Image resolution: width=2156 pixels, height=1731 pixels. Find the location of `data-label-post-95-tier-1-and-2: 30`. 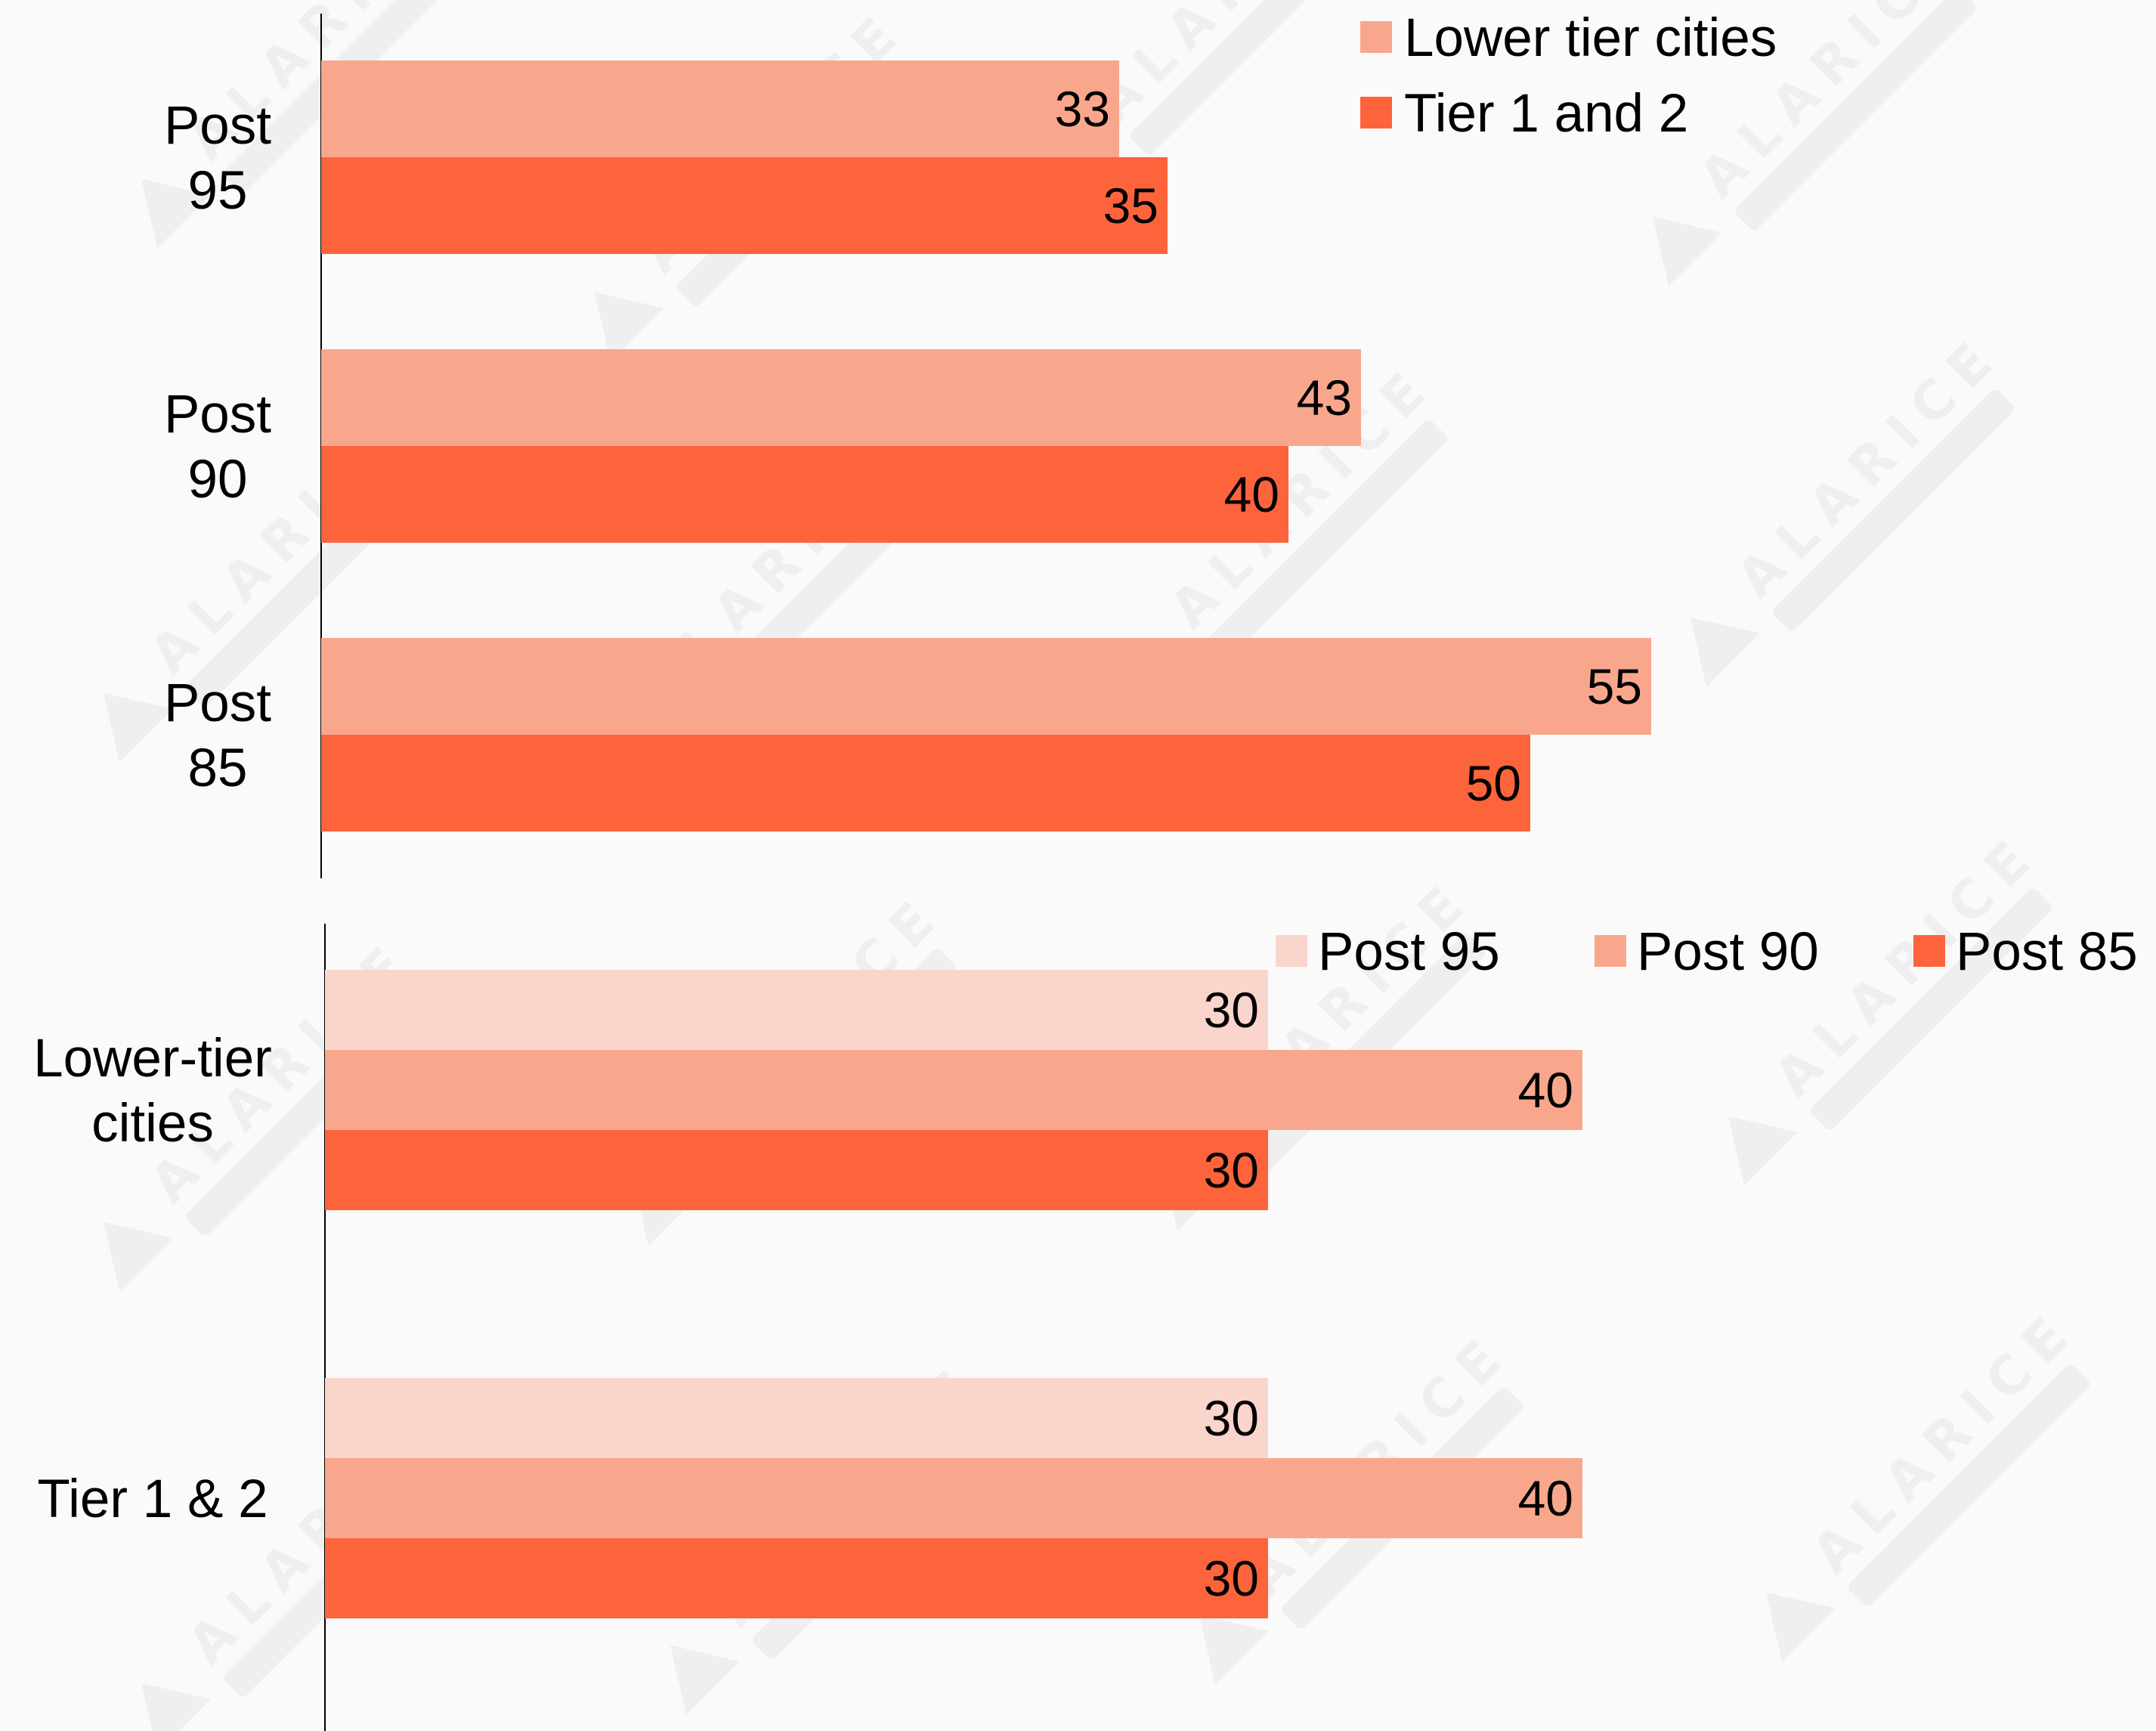

data-label-post-95-tier-1-and-2: 30 is located at coordinates (1231, 1418).